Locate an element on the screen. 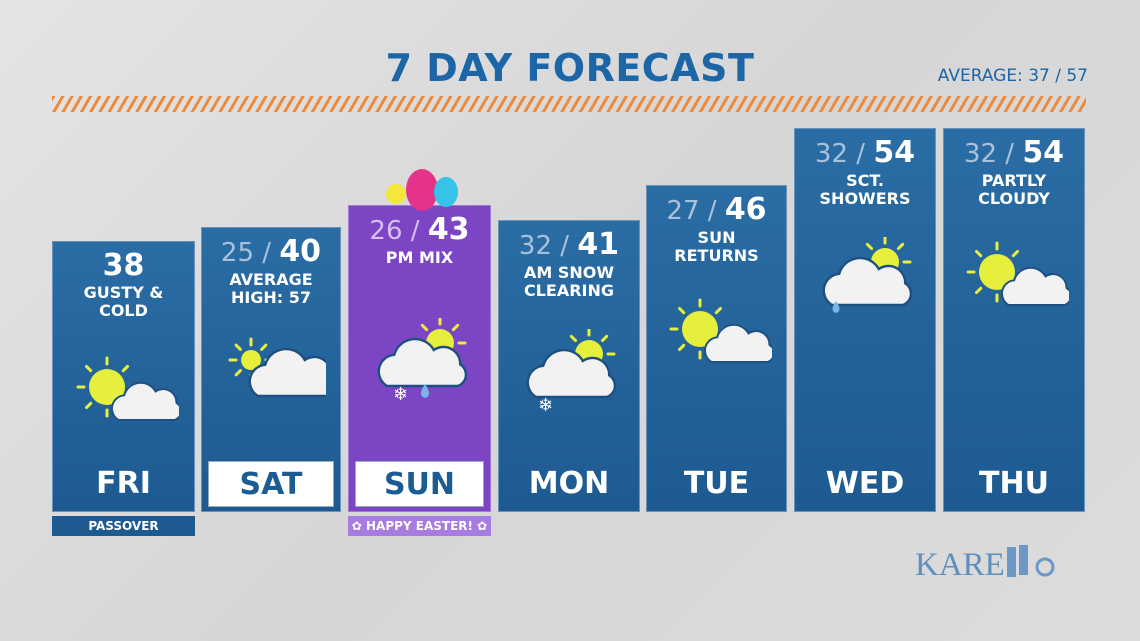 This screenshot has height=641, width=1140. showers-icon is located at coordinates (867, 275).